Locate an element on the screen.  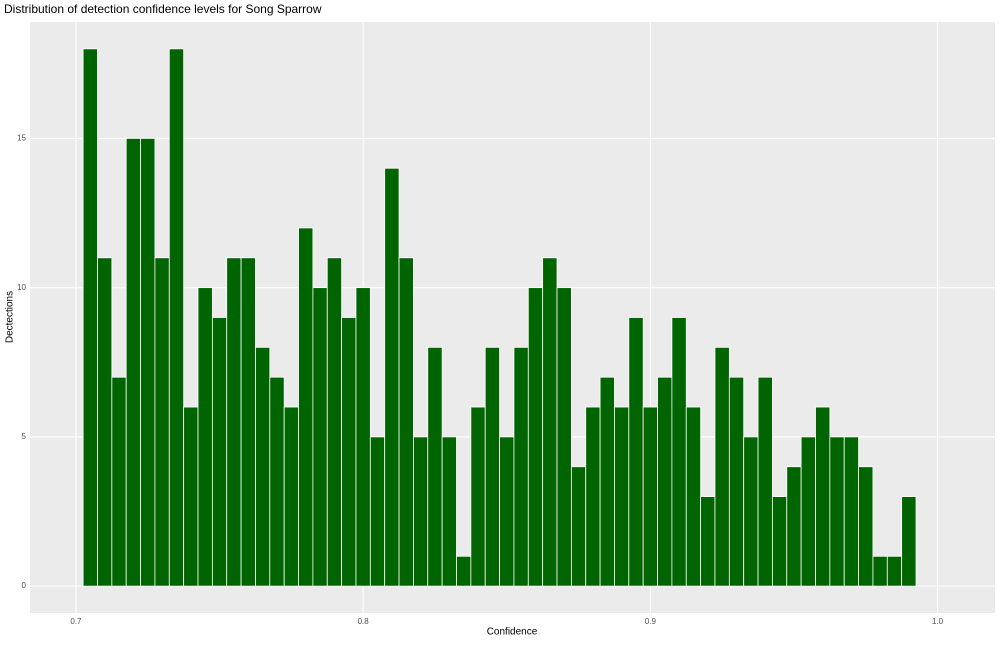
x-tick-label: 0.8 is located at coordinates (364, 621).